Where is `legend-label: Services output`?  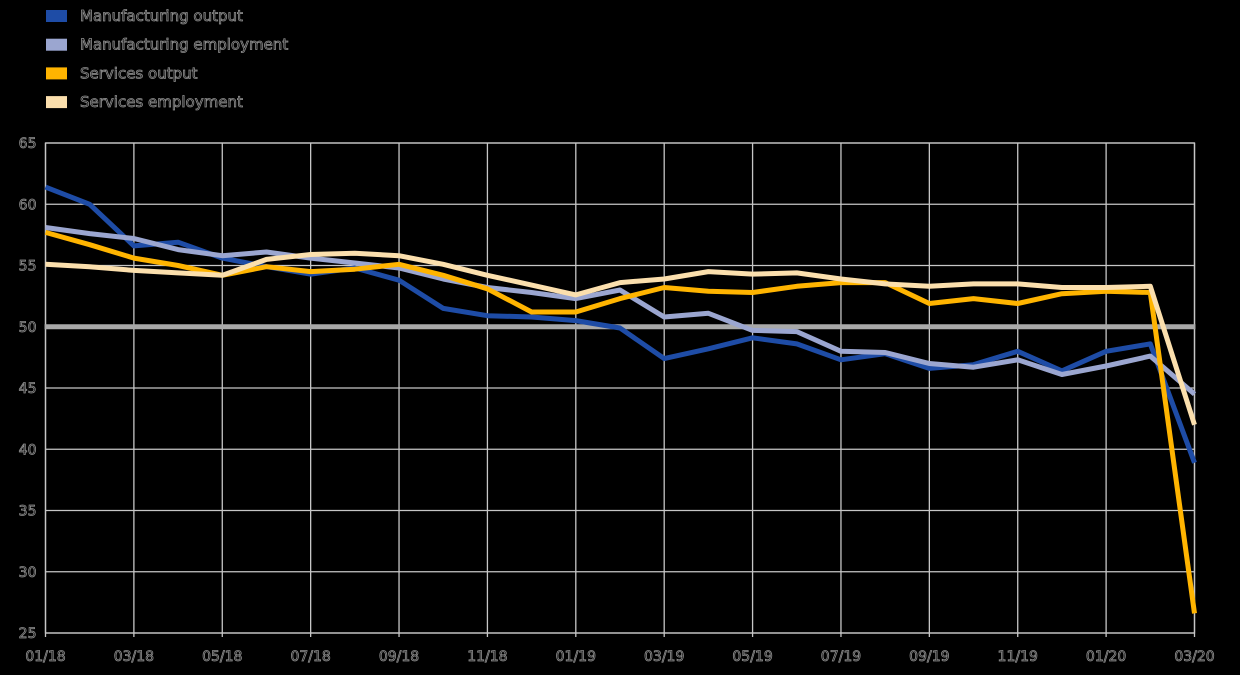
legend-label: Services output is located at coordinates (139, 73).